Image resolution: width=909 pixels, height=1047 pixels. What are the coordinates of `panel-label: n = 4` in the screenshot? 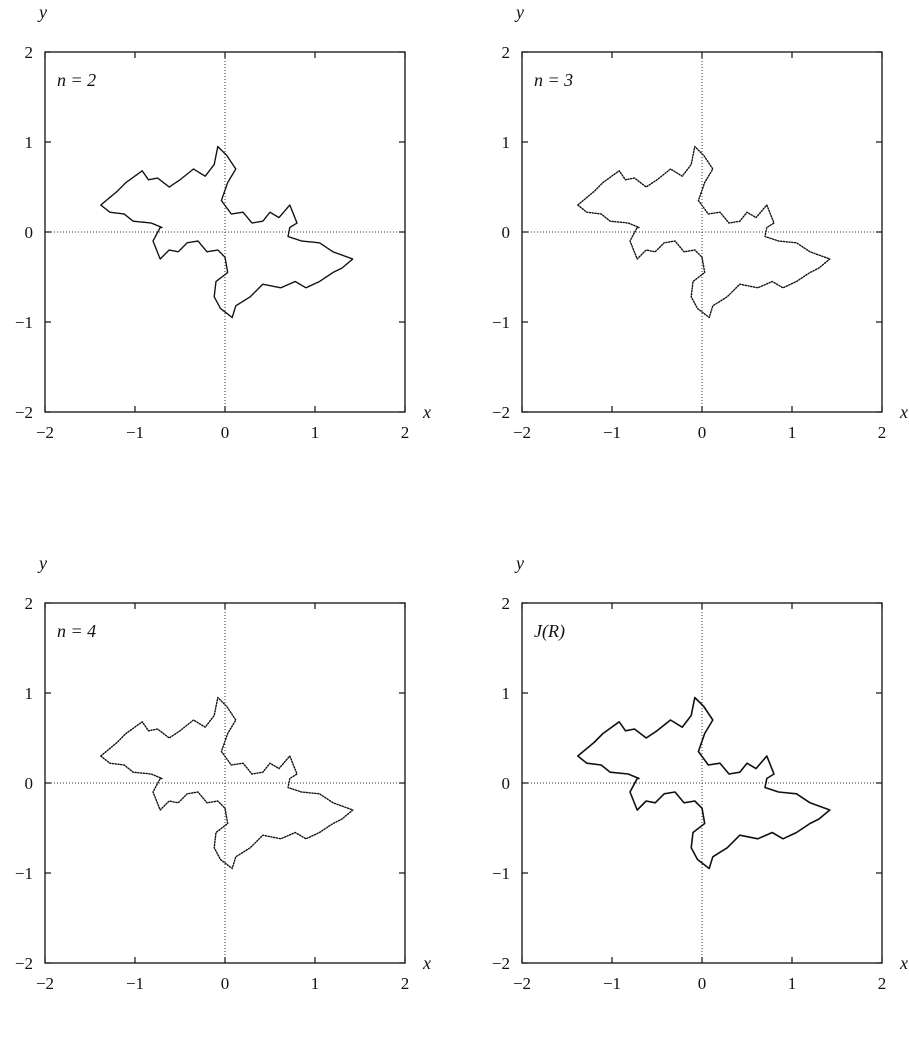 It's located at (76, 631).